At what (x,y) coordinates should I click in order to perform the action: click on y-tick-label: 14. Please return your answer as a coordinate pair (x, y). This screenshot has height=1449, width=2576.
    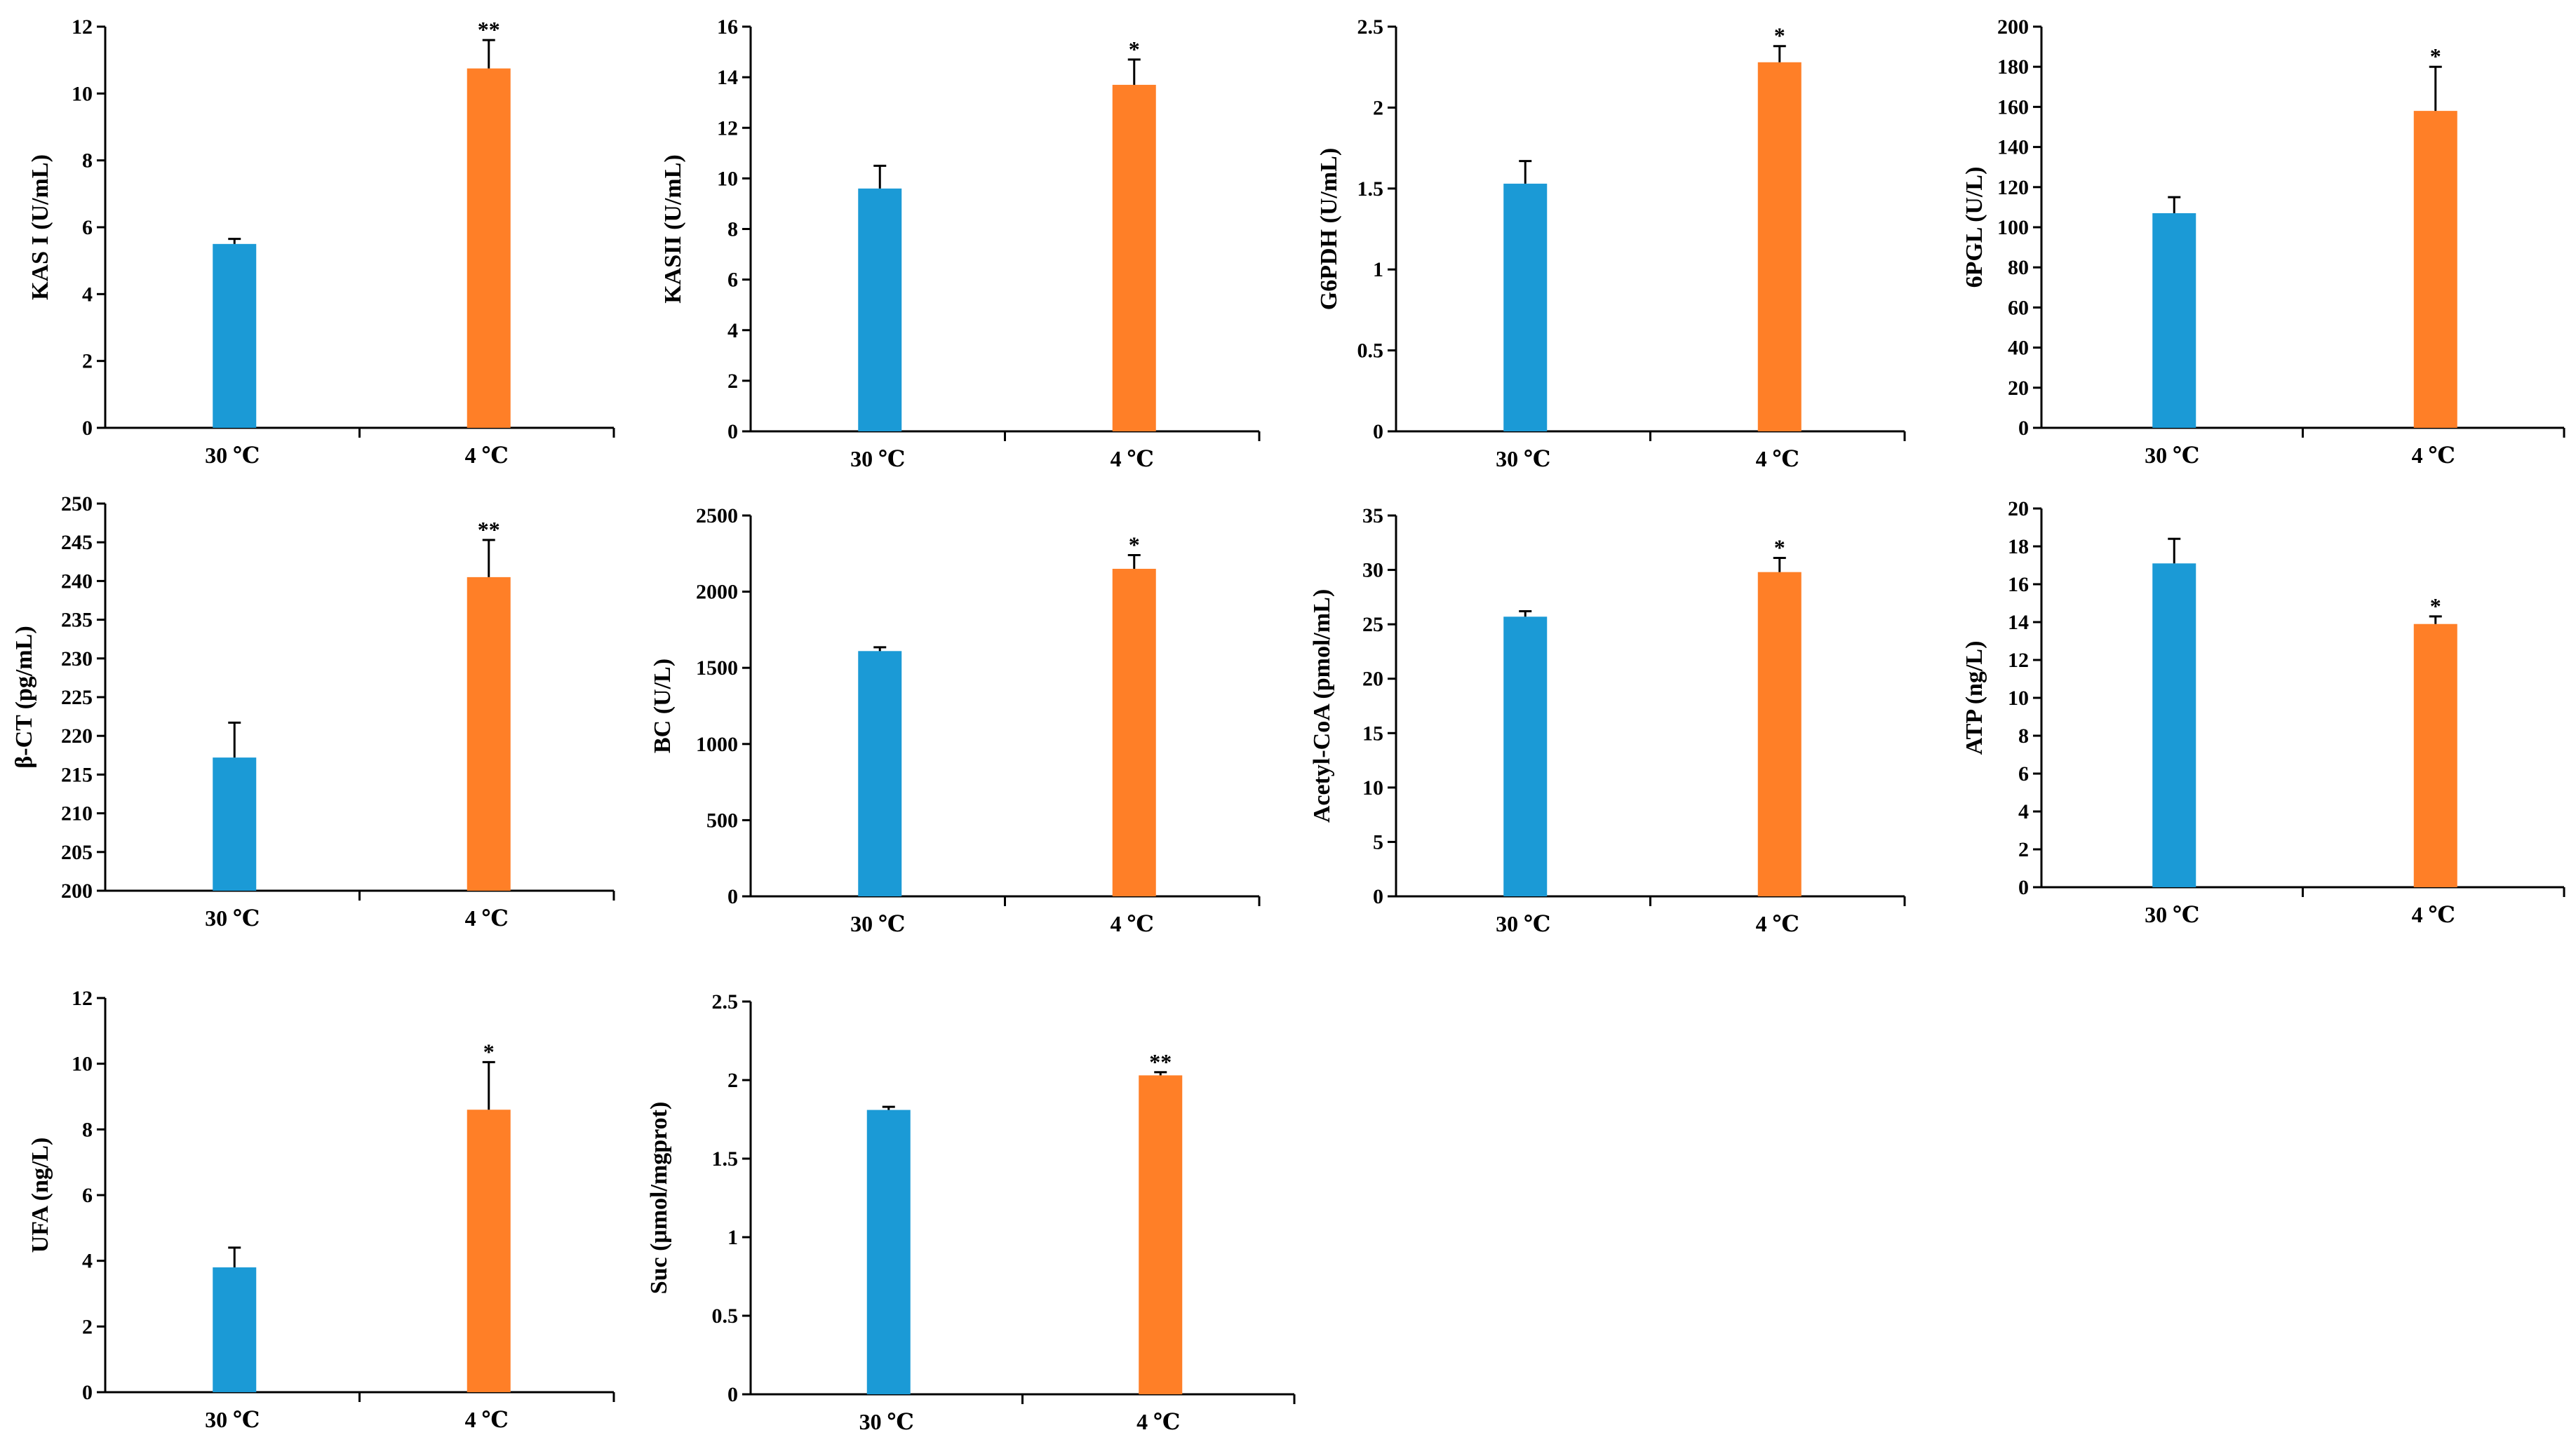
    Looking at the image, I should click on (2019, 622).